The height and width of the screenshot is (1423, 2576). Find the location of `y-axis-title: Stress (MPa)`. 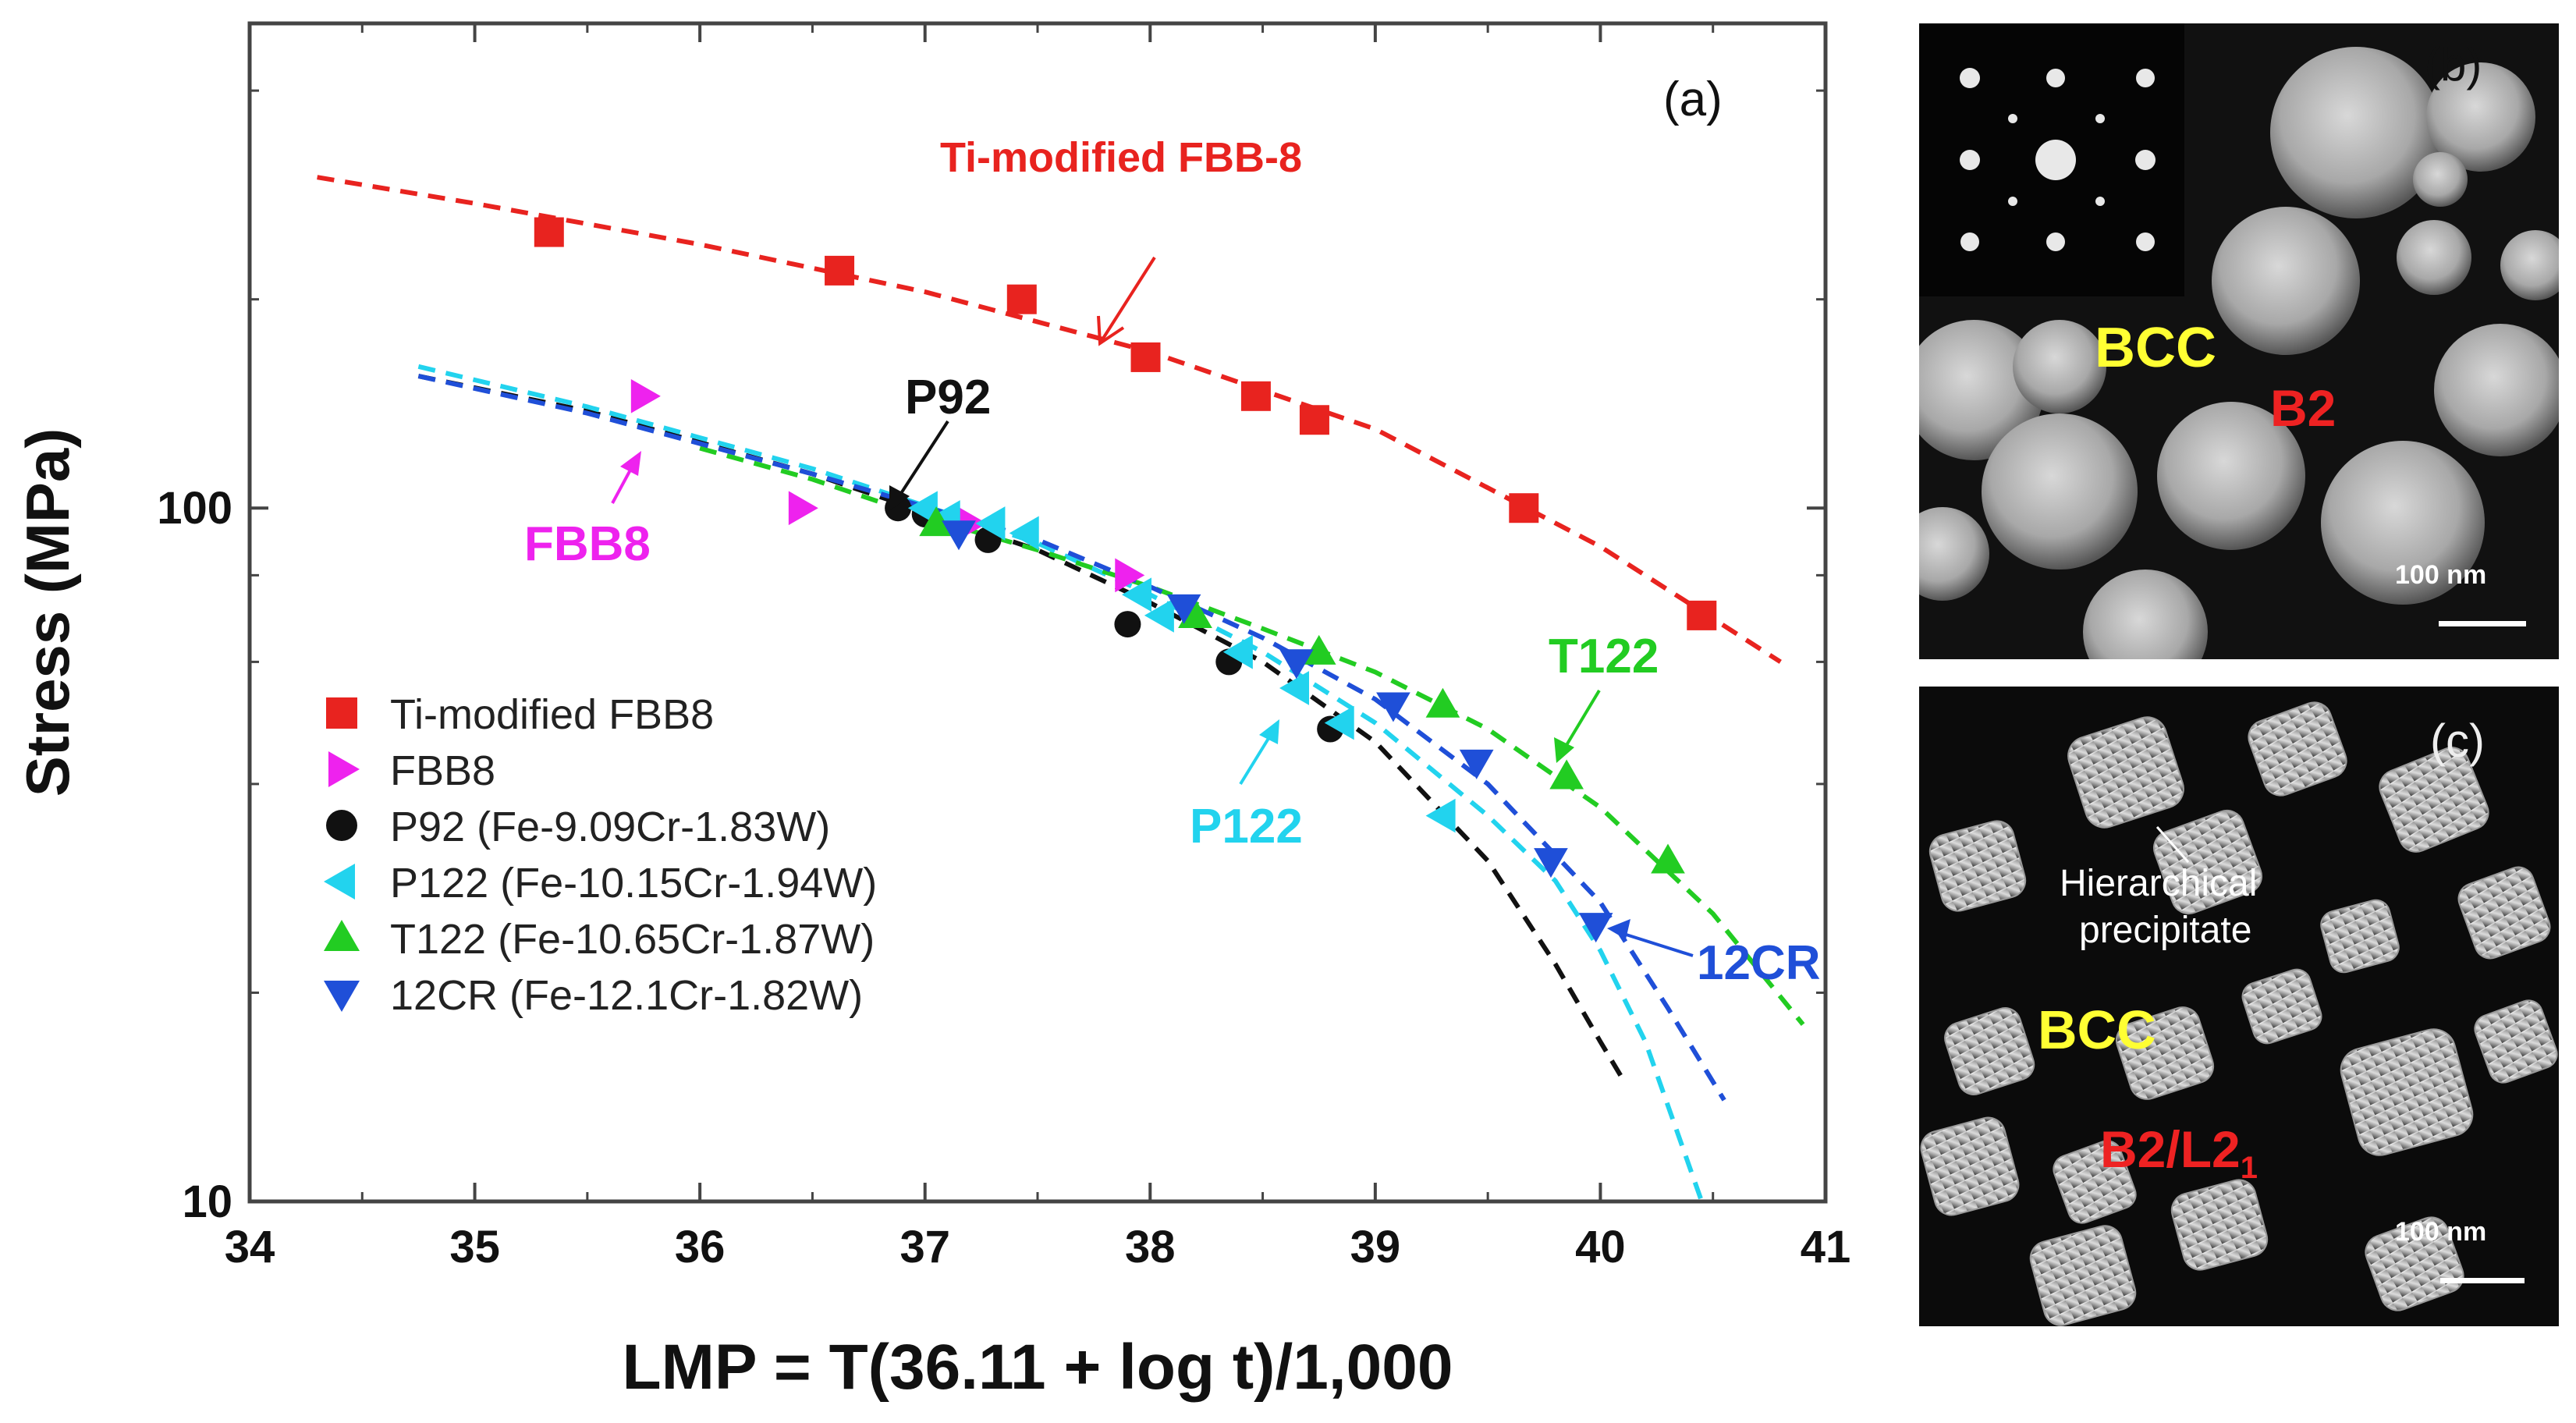

y-axis-title: Stress (MPa) is located at coordinates (47, 612).